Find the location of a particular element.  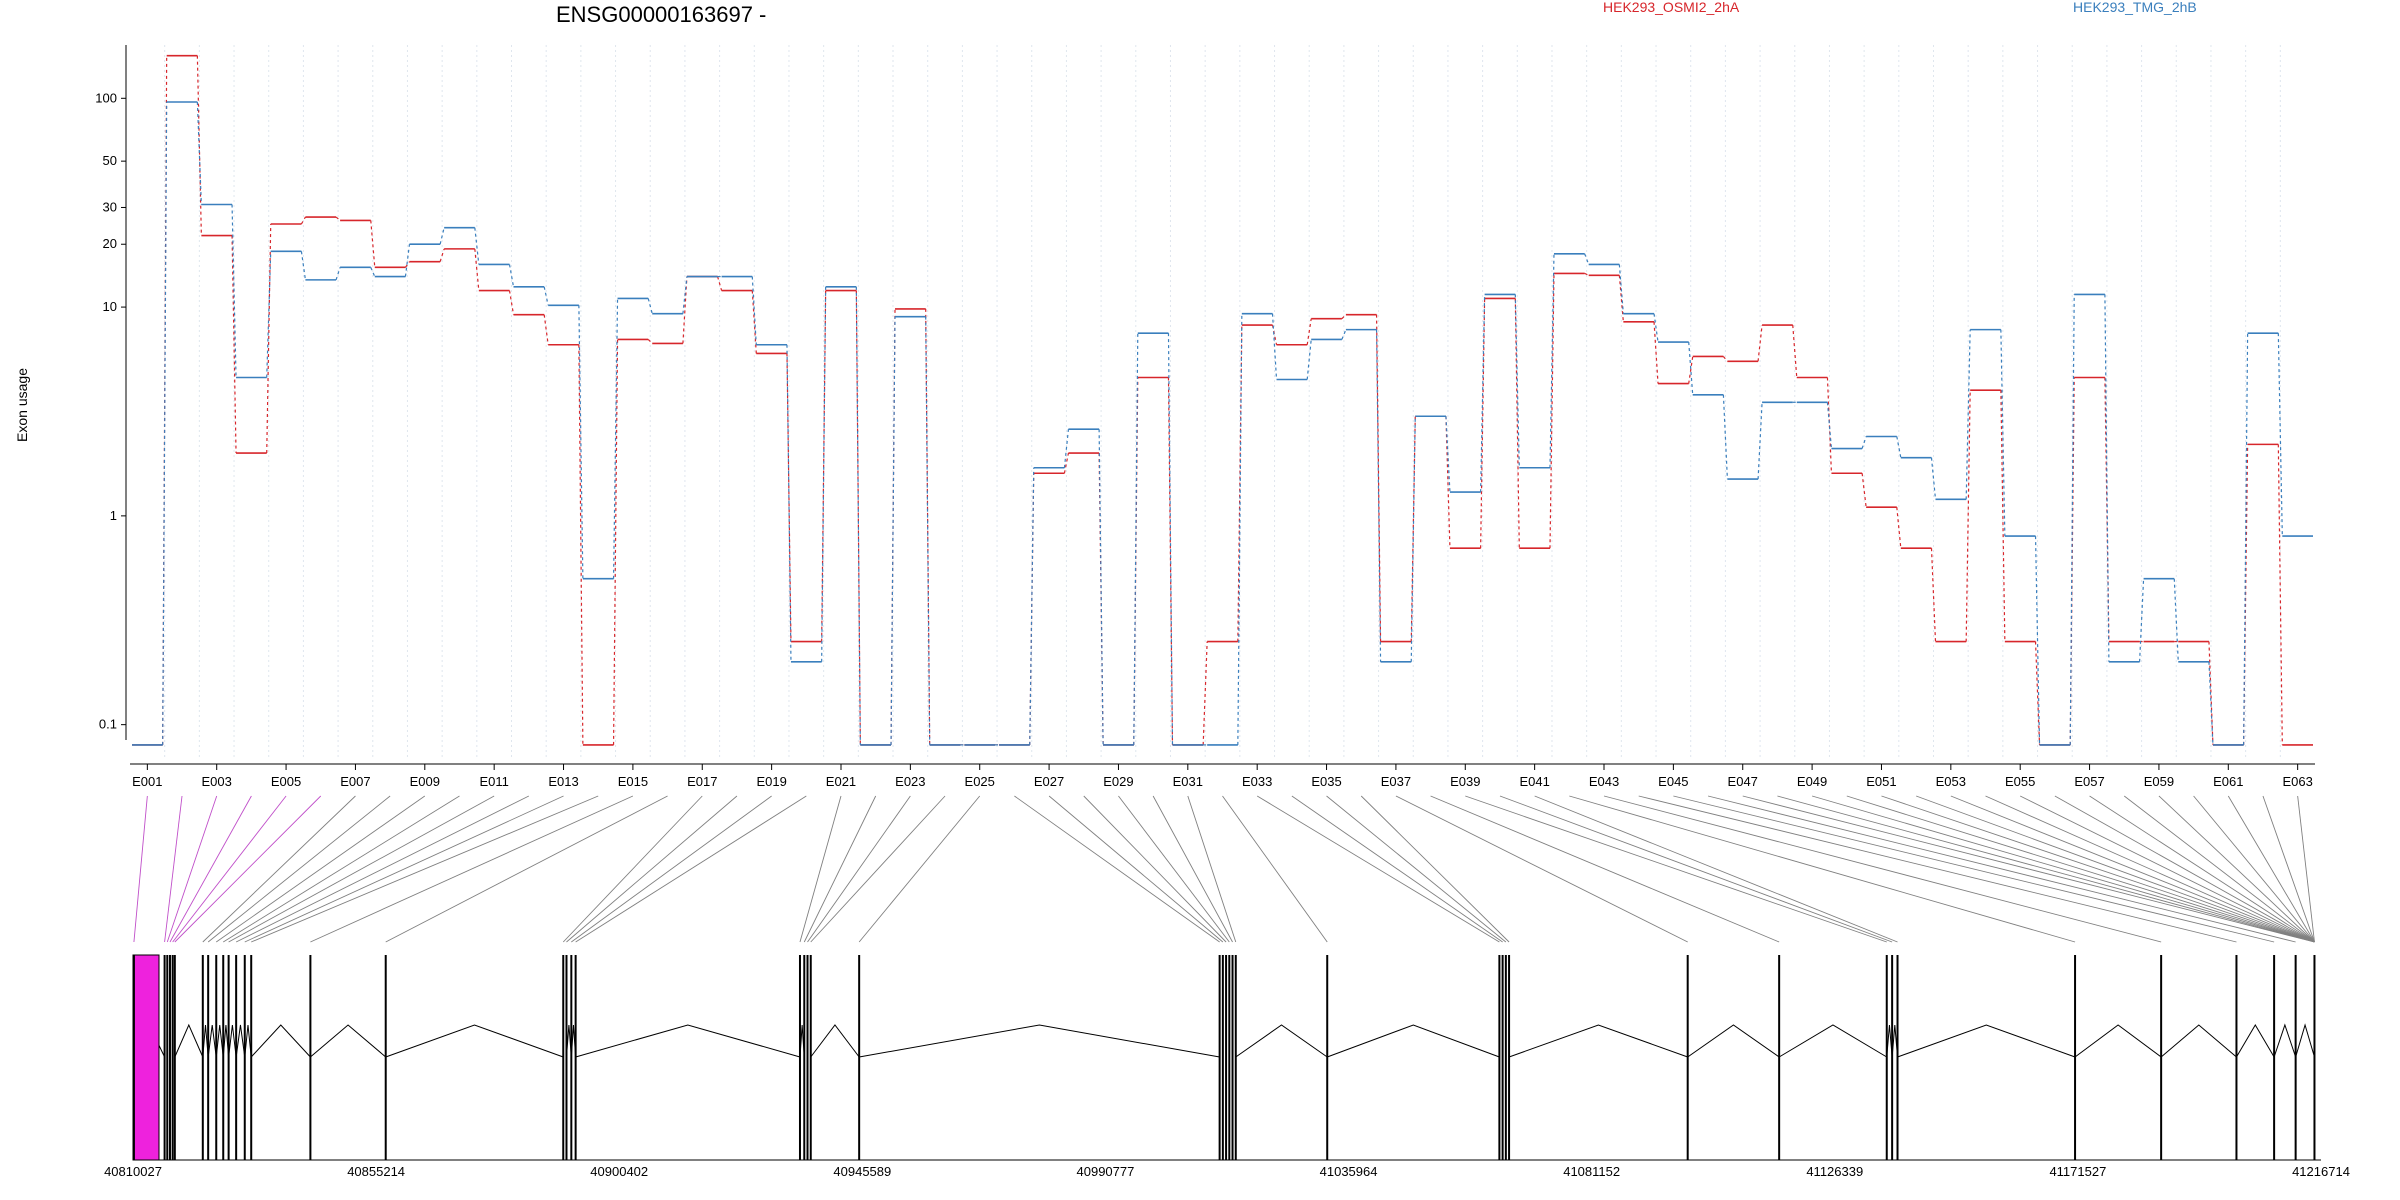

x-tick-label: E035 is located at coordinates (1326, 781).